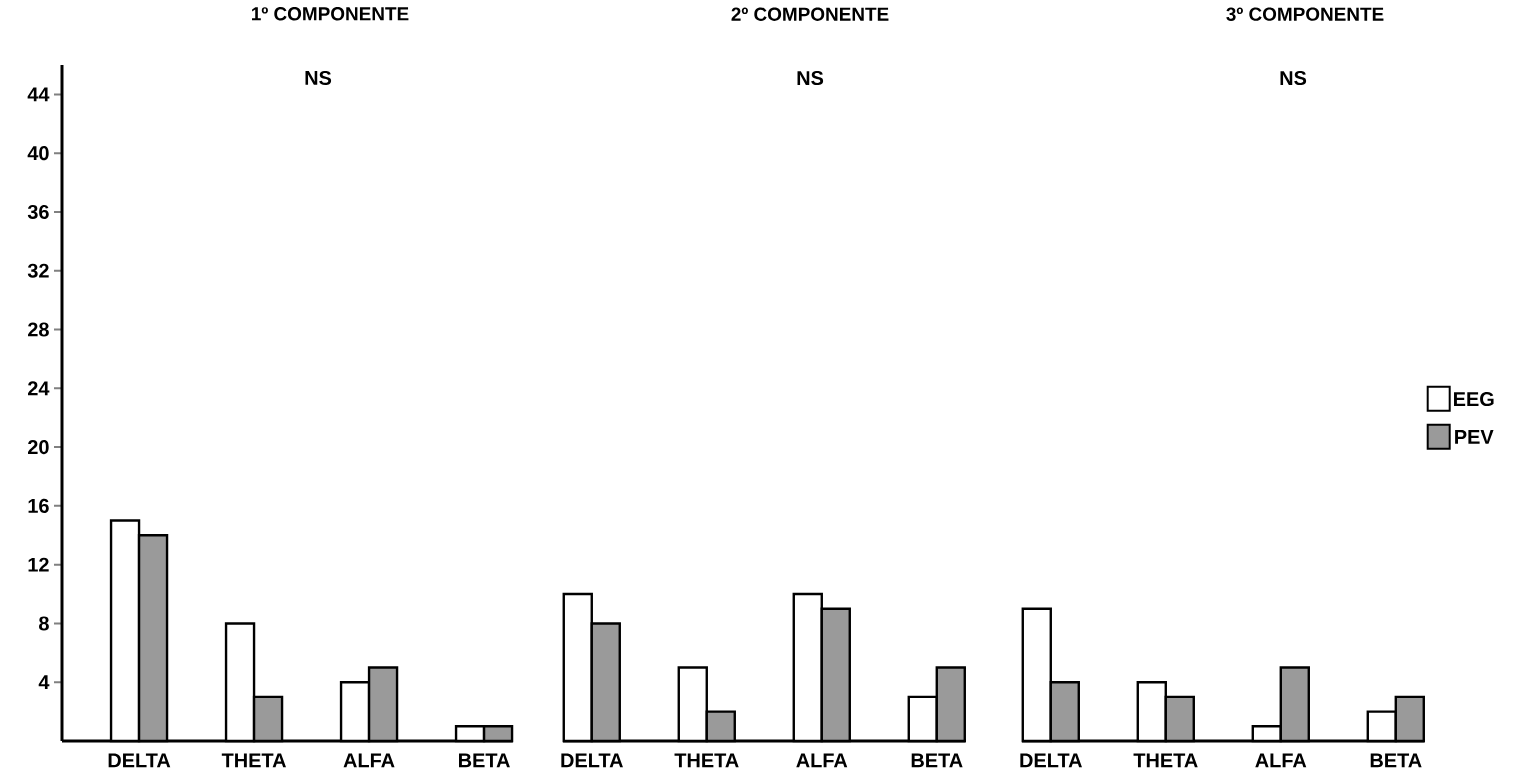  Describe the element at coordinates (1474, 437) in the screenshot. I see `legend-label: PEV` at that location.